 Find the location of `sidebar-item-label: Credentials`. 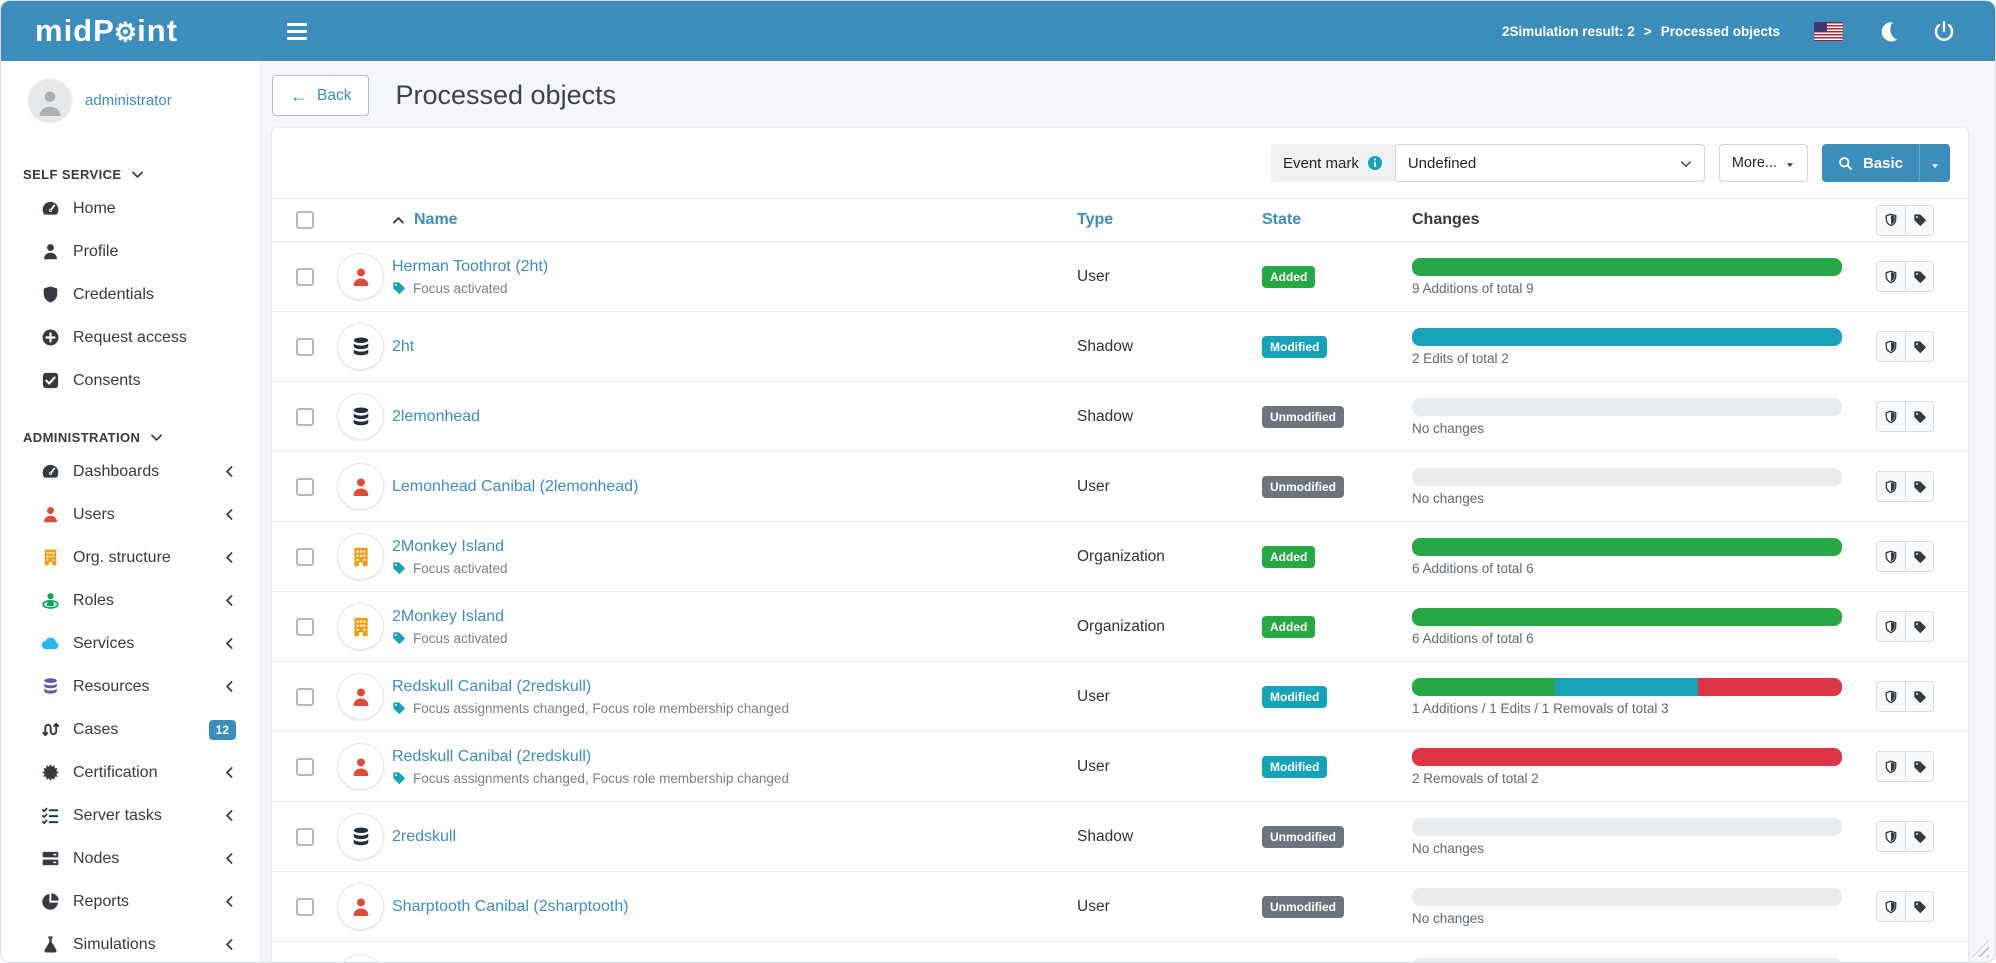

sidebar-item-label: Credentials is located at coordinates (113, 294).